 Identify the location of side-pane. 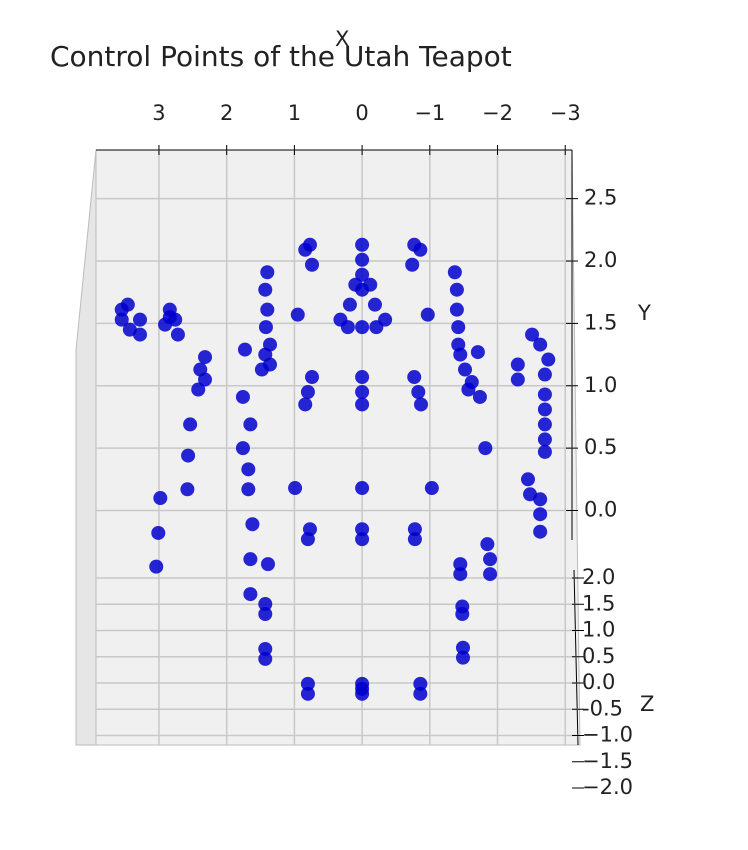
(86, 447).